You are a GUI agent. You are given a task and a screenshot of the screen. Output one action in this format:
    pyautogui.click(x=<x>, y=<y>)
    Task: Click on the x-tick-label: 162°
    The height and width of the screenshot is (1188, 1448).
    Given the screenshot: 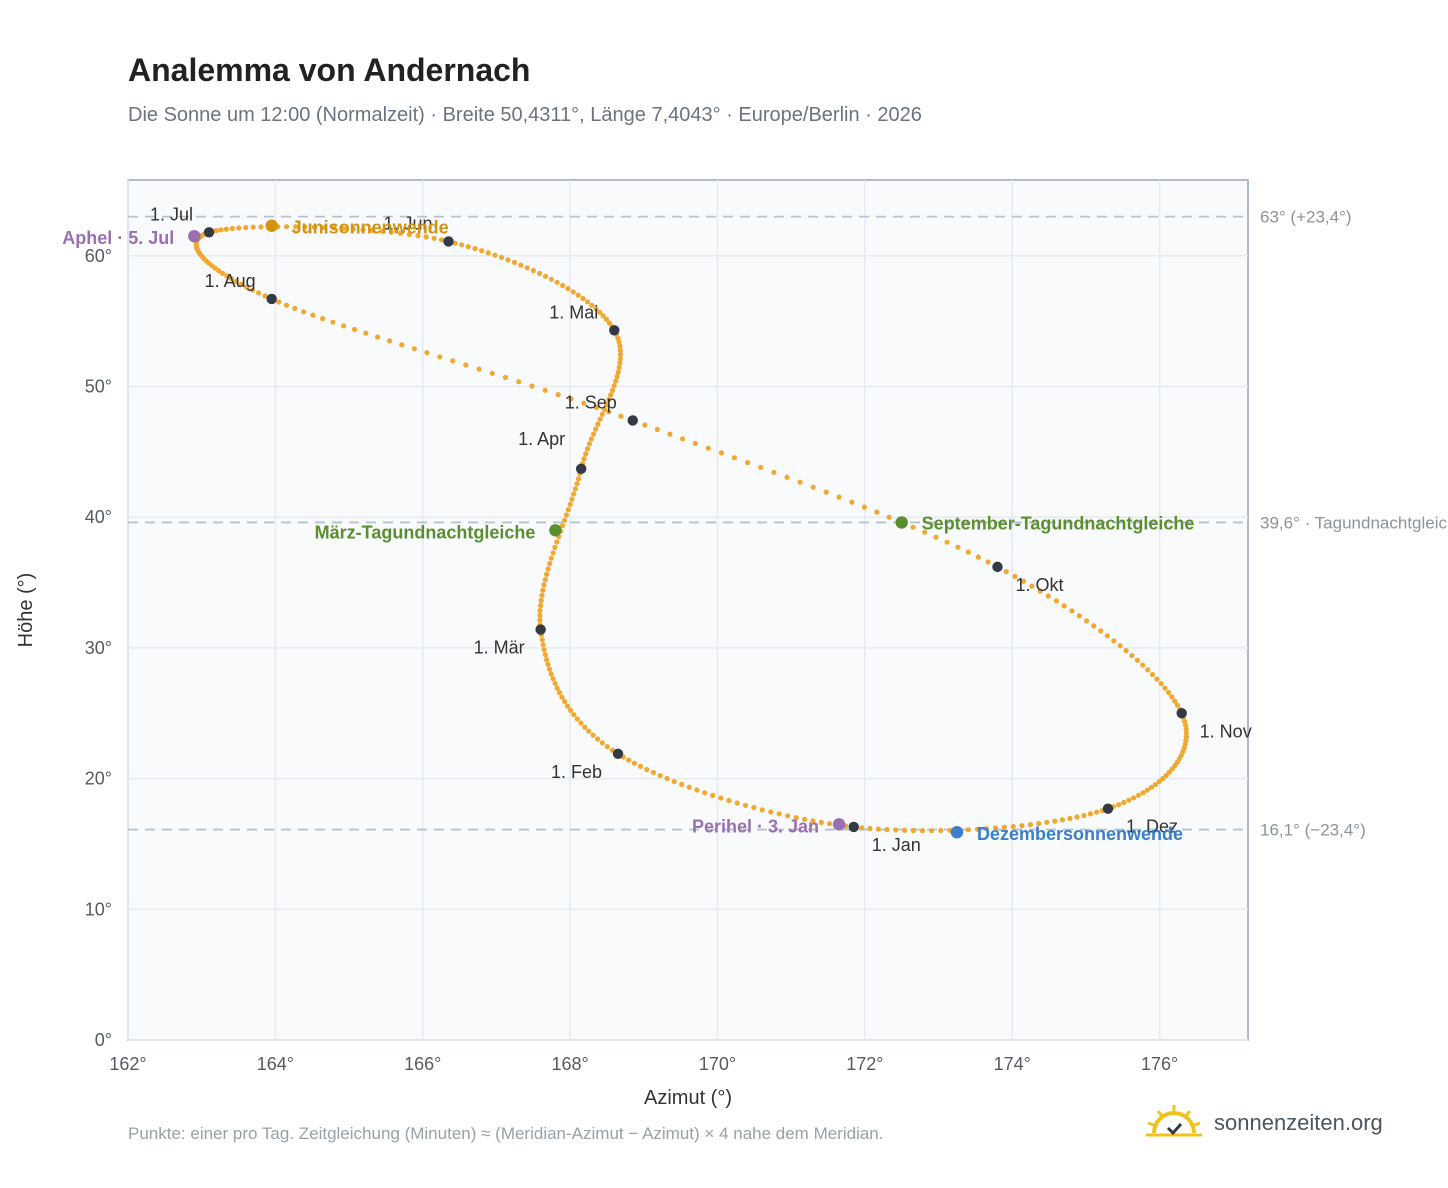 What is the action you would take?
    pyautogui.click(x=127, y=1064)
    